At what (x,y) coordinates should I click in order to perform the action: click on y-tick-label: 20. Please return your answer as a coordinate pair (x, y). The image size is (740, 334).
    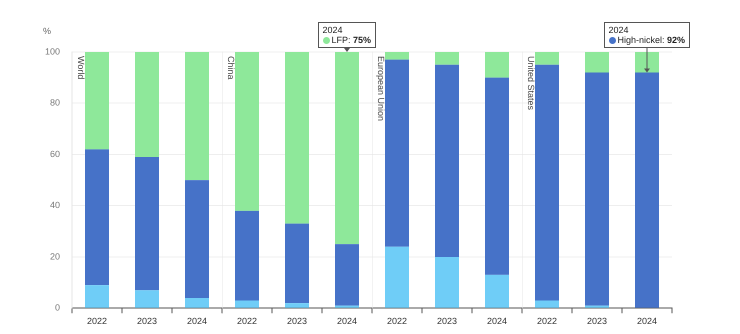
    Looking at the image, I should click on (55, 256).